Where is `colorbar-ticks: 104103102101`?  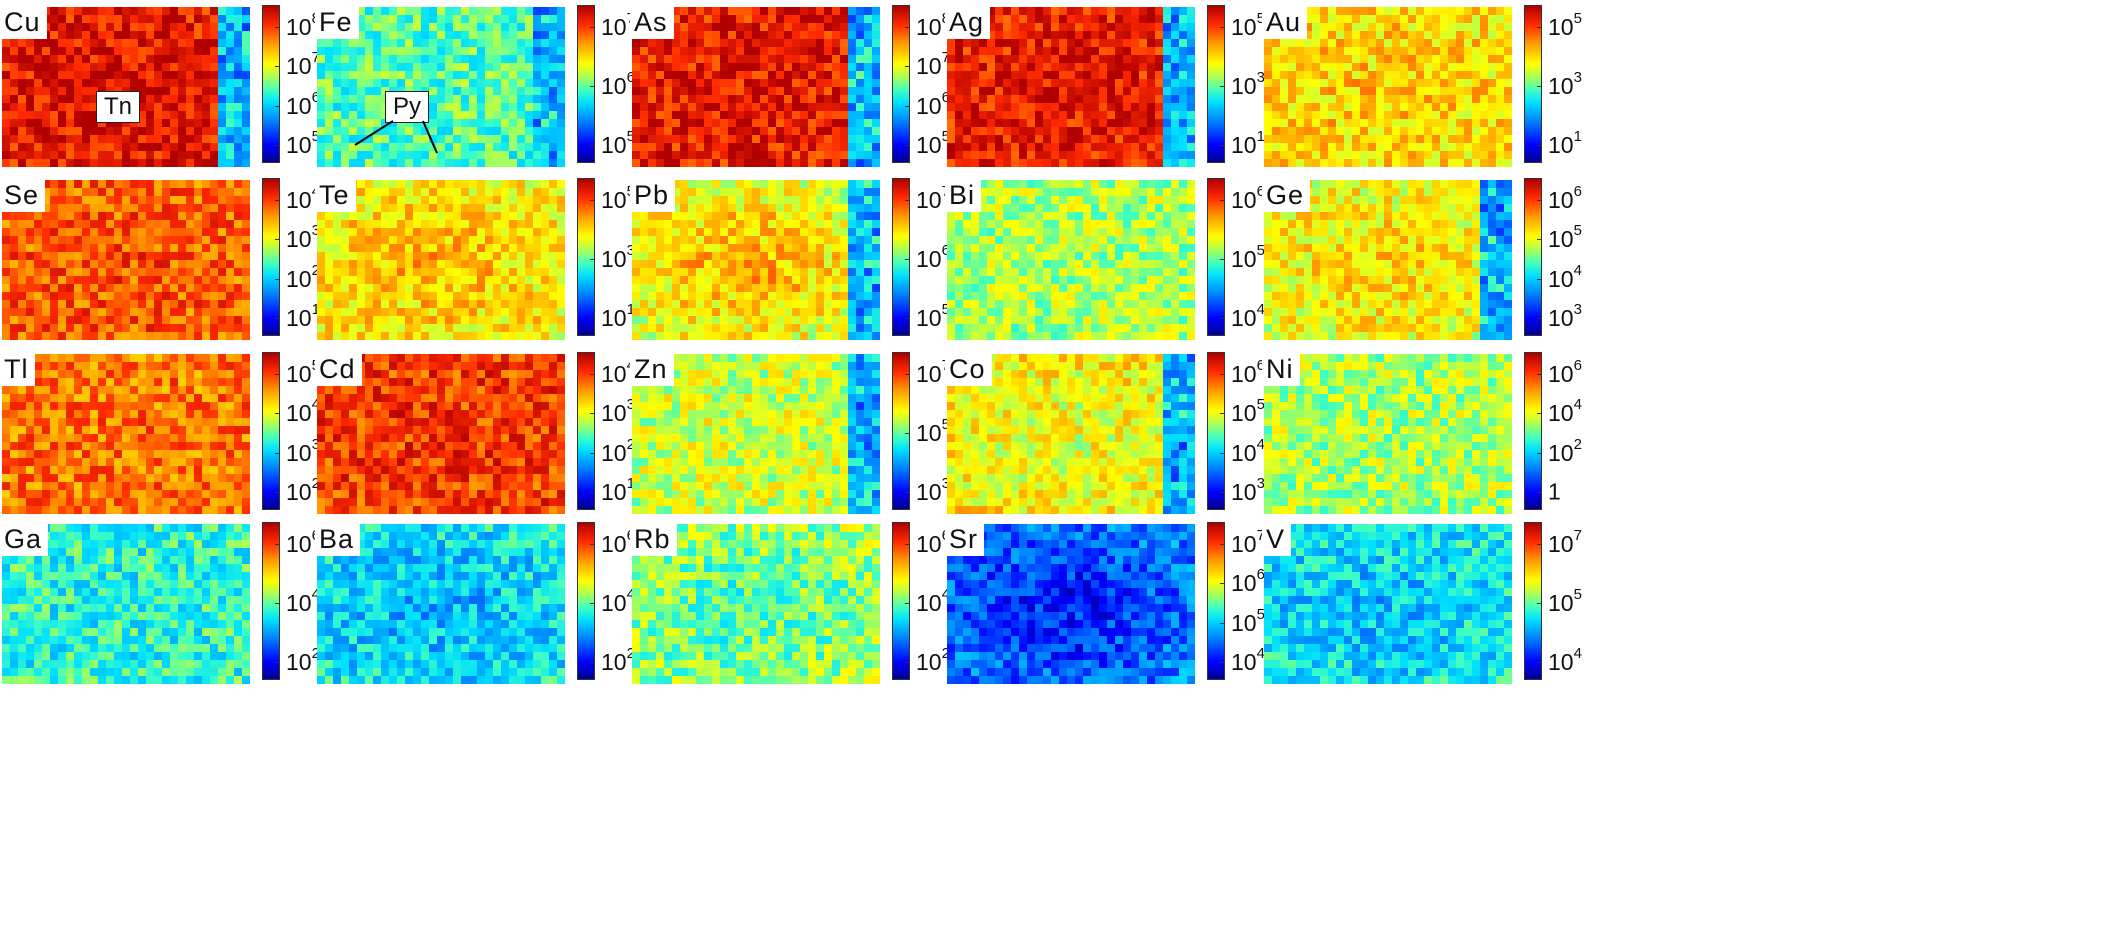 colorbar-ticks: 104103102101 is located at coordinates (311, 257).